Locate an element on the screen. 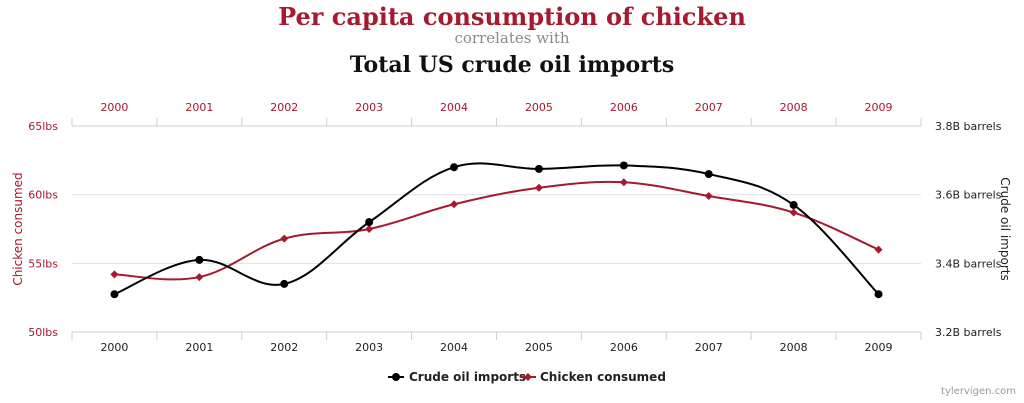 This screenshot has width=1024, height=403. bottom-x-tick-label: 2005 is located at coordinates (539, 347).